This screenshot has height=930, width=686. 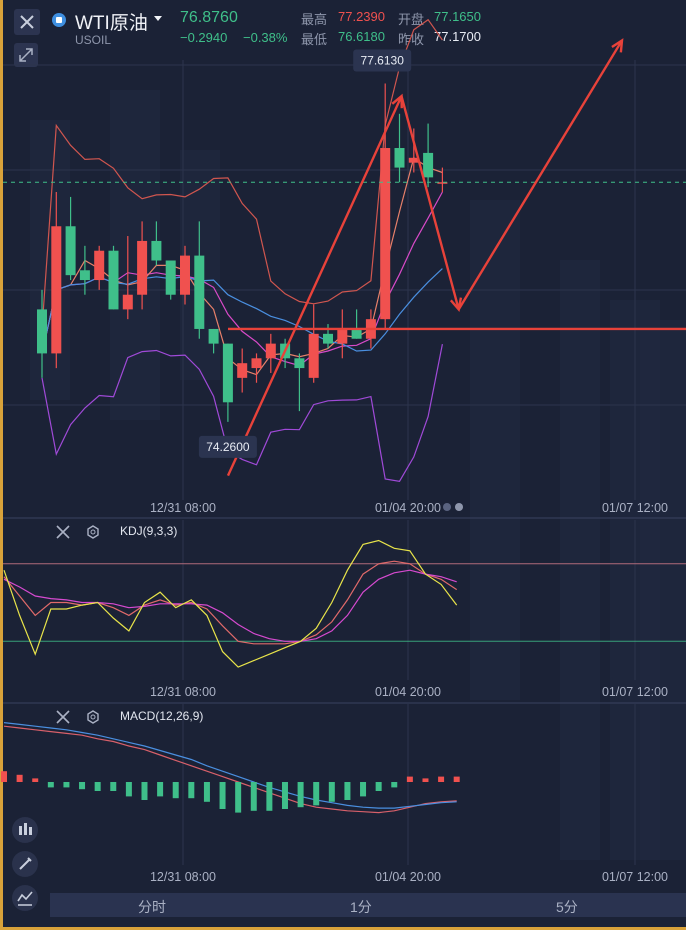 What do you see at coordinates (152, 907) in the screenshot?
I see `period-tab-timeshare: 分时` at bounding box center [152, 907].